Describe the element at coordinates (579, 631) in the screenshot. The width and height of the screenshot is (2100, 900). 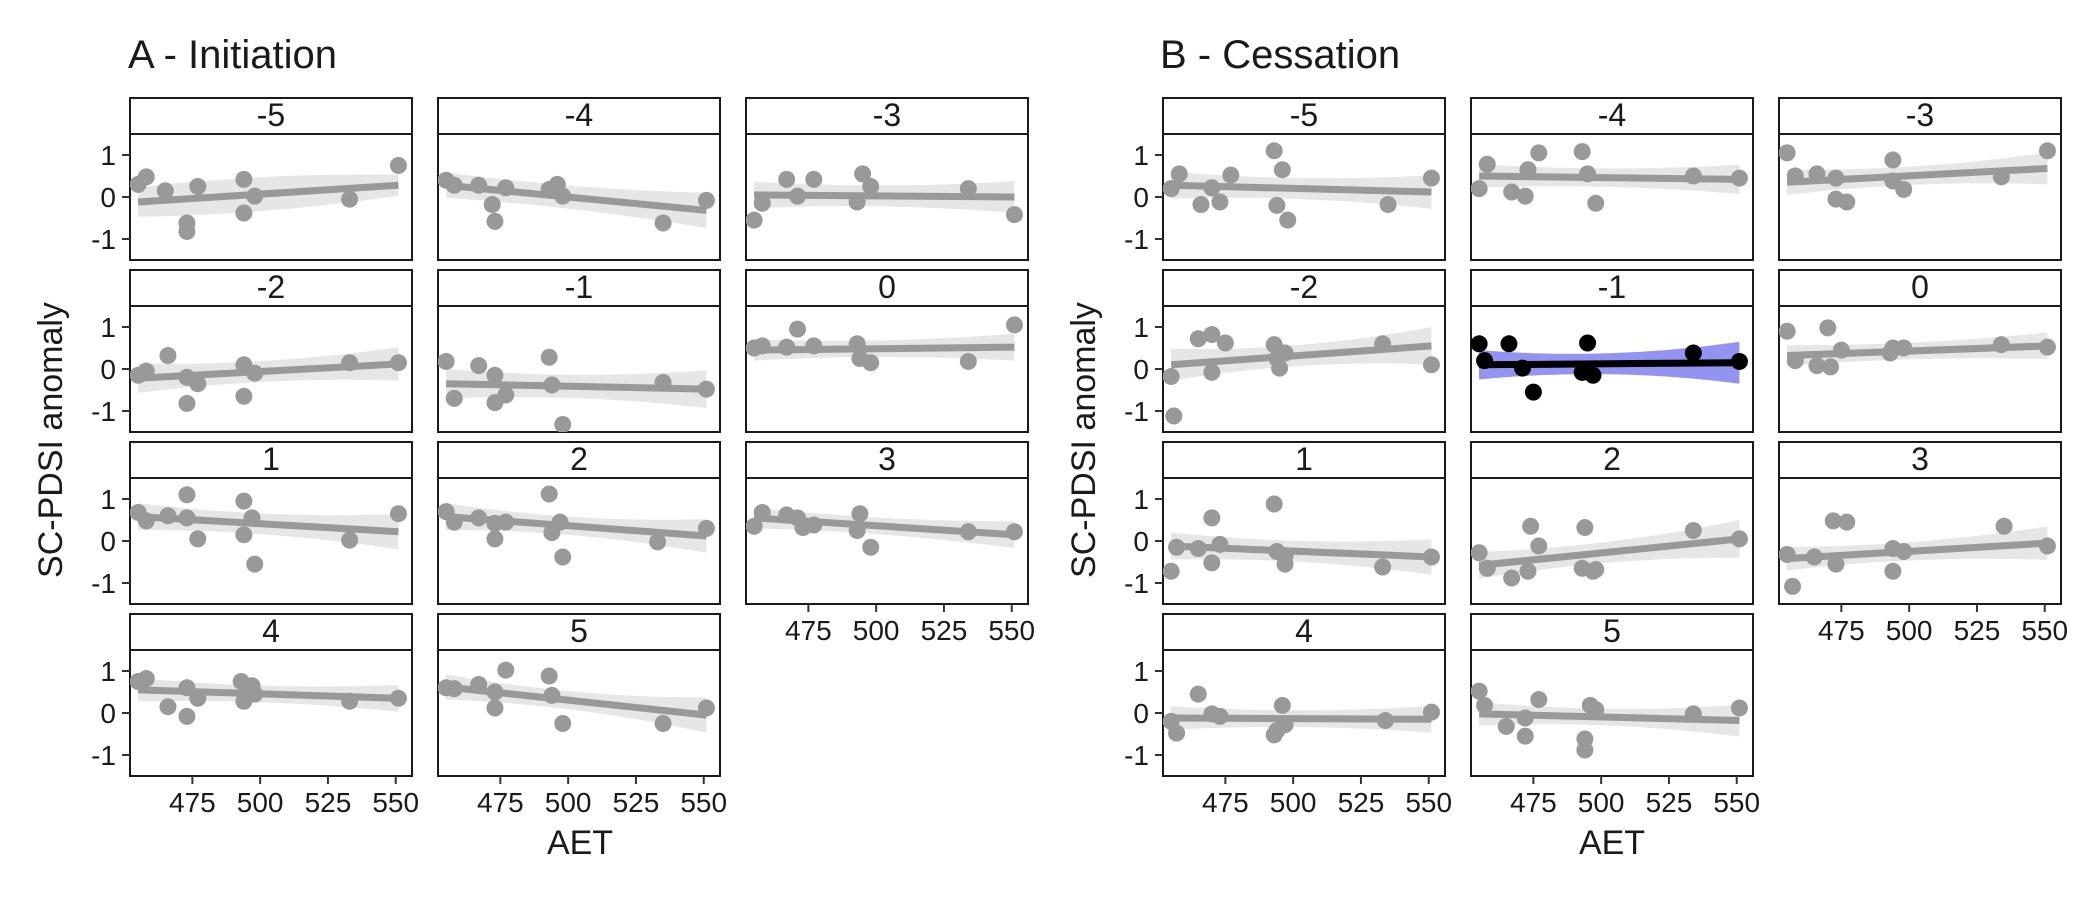
I see `facet-label: 5` at that location.